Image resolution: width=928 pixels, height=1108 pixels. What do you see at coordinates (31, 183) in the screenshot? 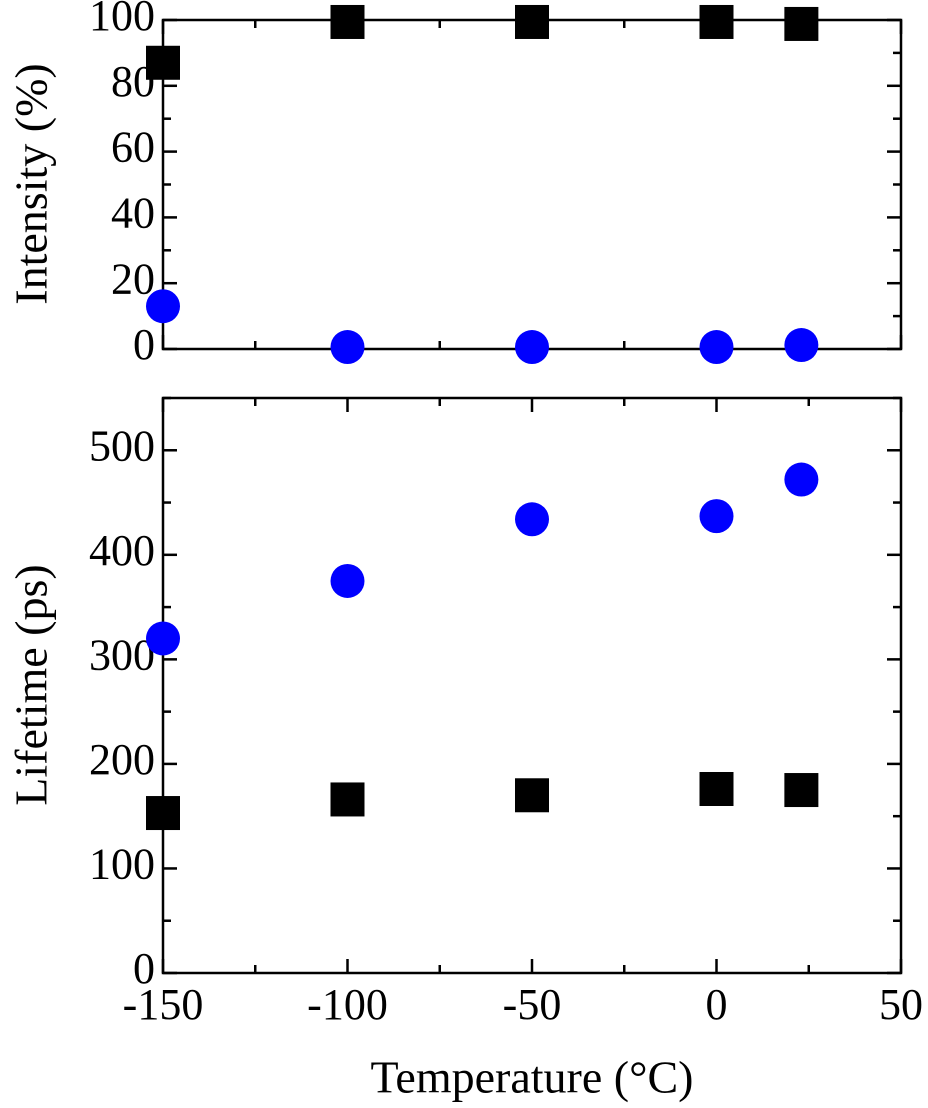
I see `intensity-y-axis-title: Intensity (%)` at bounding box center [31, 183].